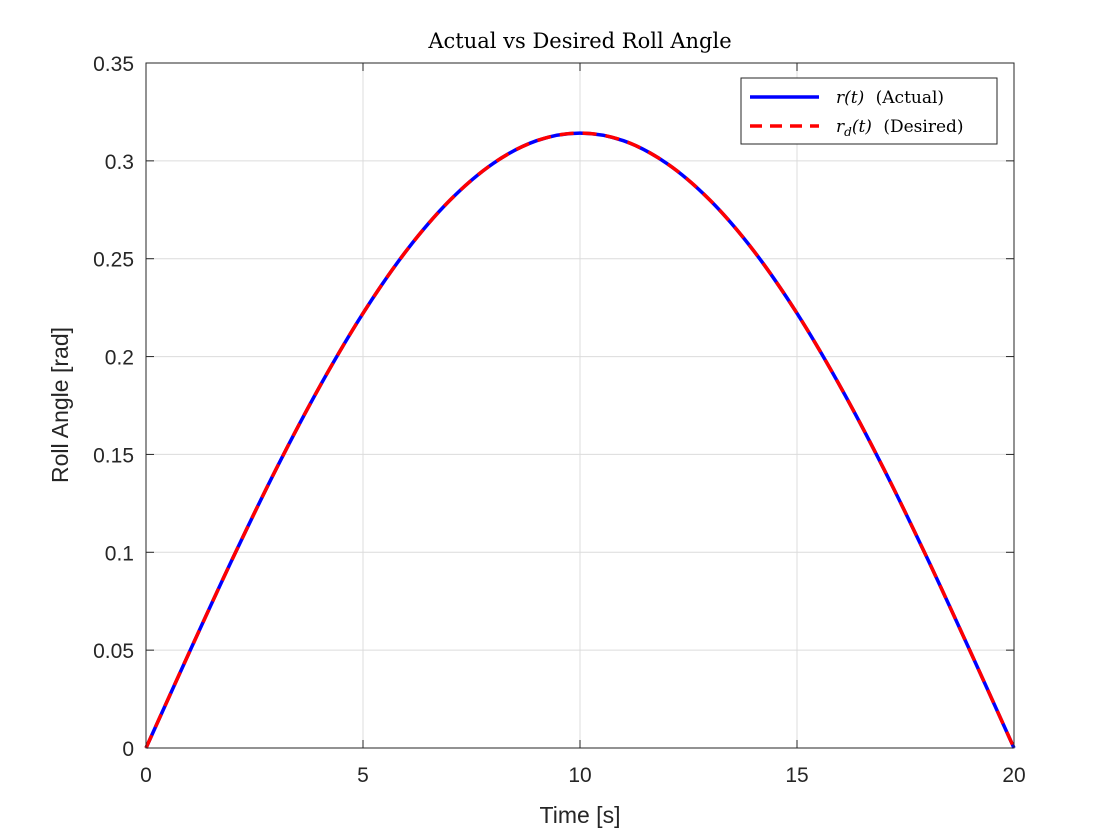 The height and width of the screenshot is (840, 1120). Describe the element at coordinates (113, 455) in the screenshot. I see `y-tick-label: 0.15` at that location.